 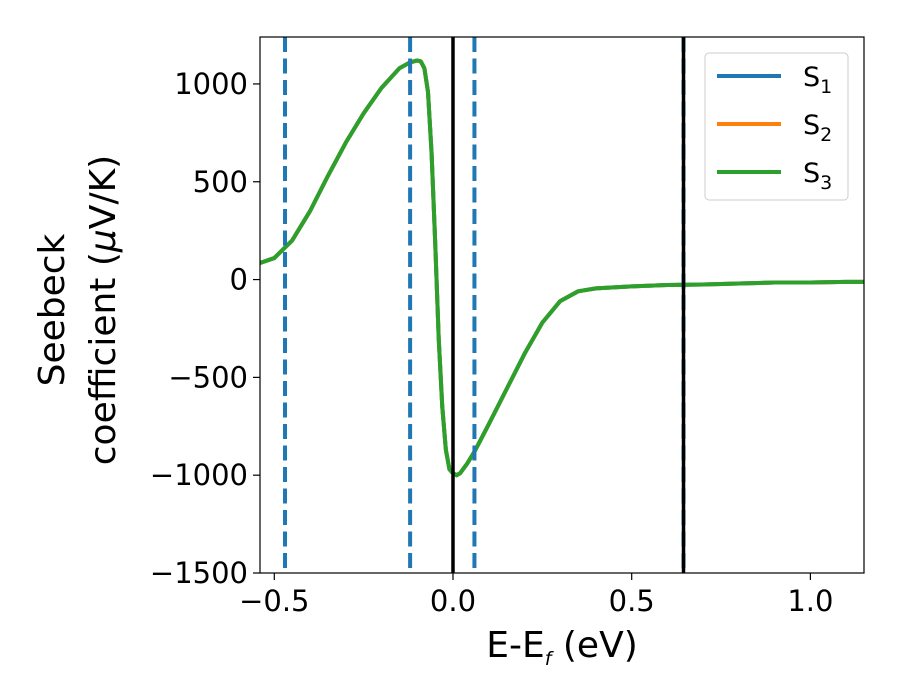 I want to click on x-axis-title-subscript: f, so click(x=550, y=659).